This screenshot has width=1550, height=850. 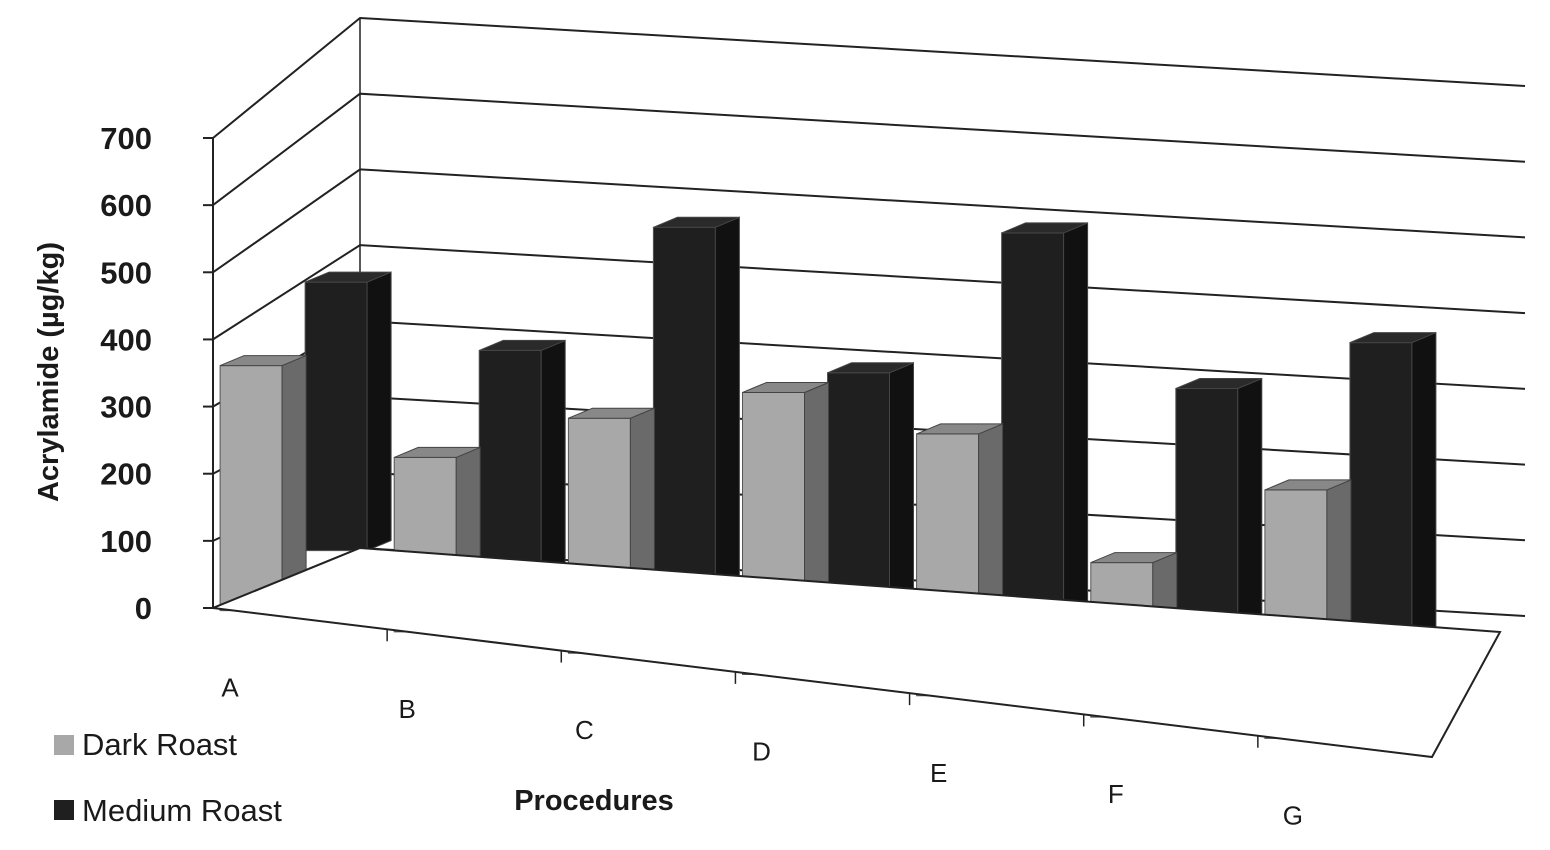 What do you see at coordinates (959, 429) in the screenshot?
I see `bar-dark-E-top` at bounding box center [959, 429].